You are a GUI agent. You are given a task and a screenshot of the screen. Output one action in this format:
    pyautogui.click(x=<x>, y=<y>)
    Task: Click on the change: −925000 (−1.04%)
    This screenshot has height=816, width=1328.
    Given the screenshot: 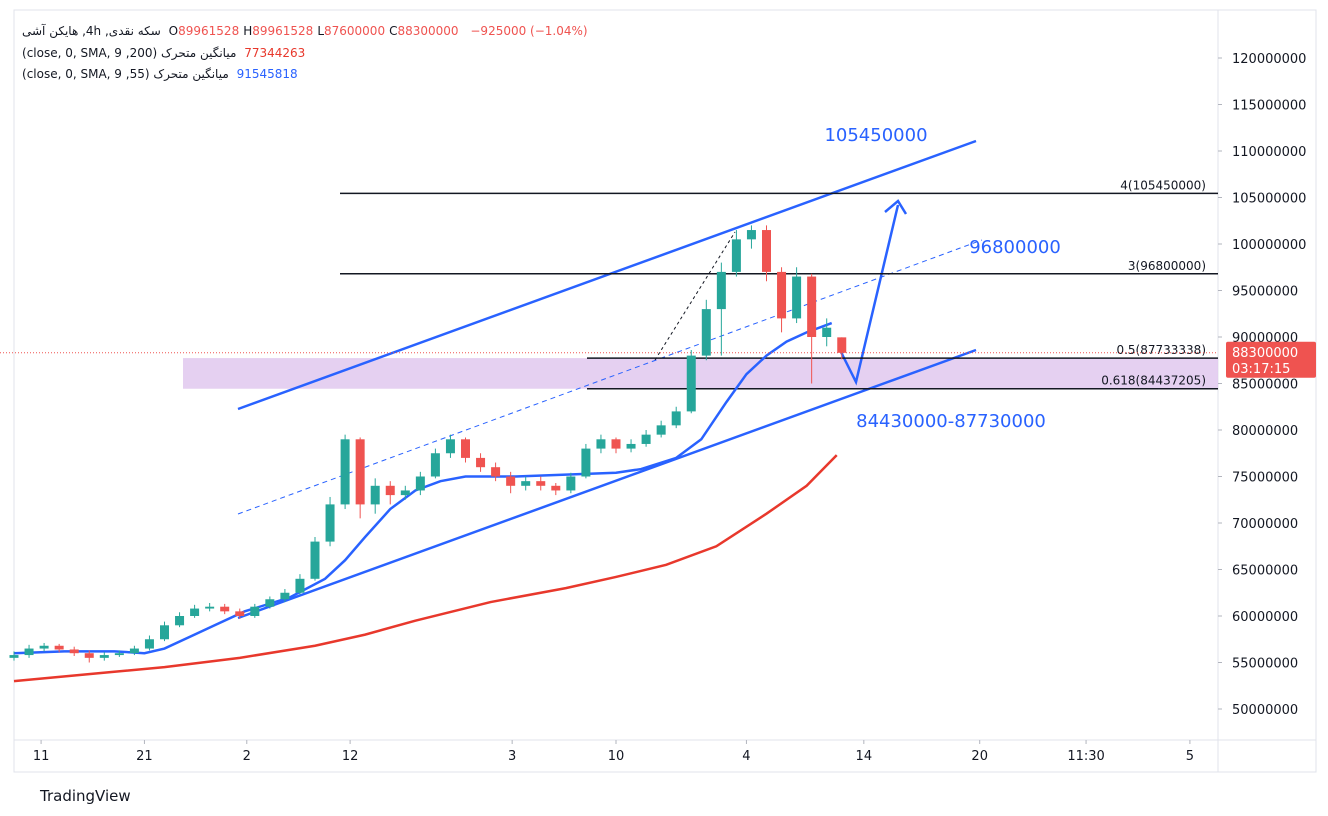 What is the action you would take?
    pyautogui.click(x=529, y=31)
    